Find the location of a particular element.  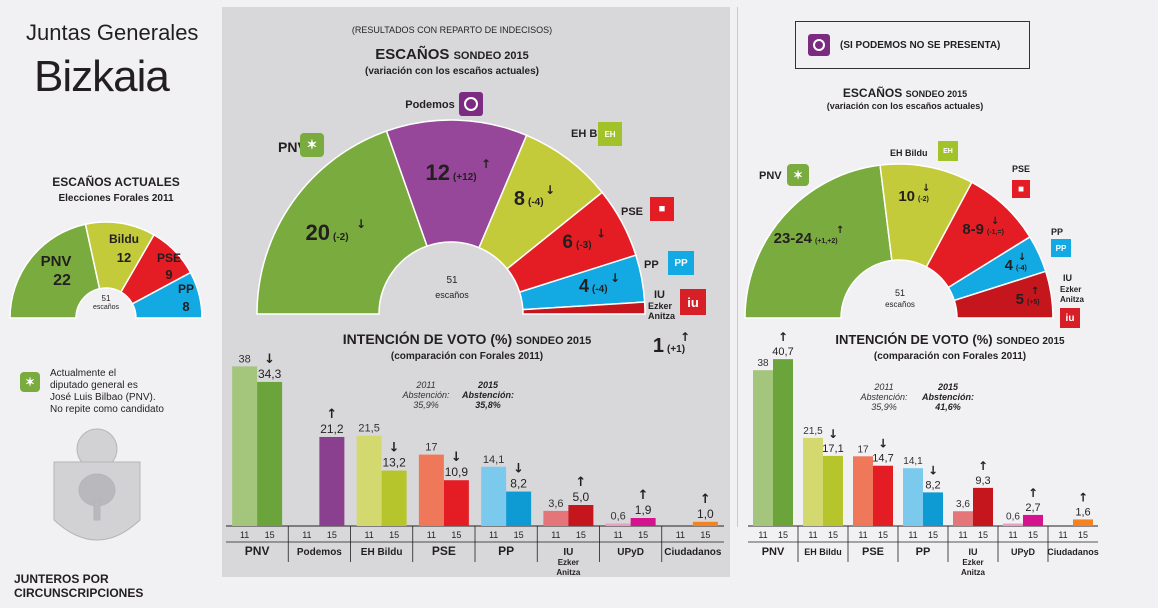

middle-seats-subtitle: (variación con los escaños actuales) is located at coordinates (452, 71).